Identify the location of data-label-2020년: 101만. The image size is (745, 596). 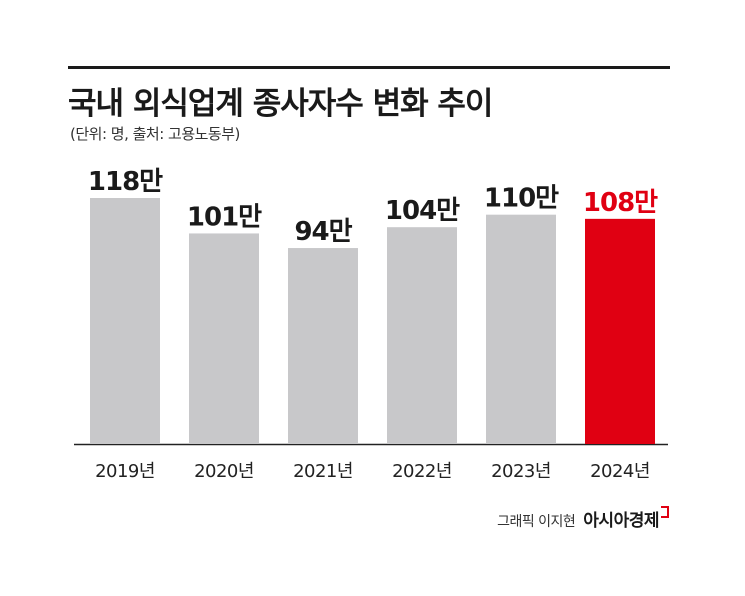
(224, 217).